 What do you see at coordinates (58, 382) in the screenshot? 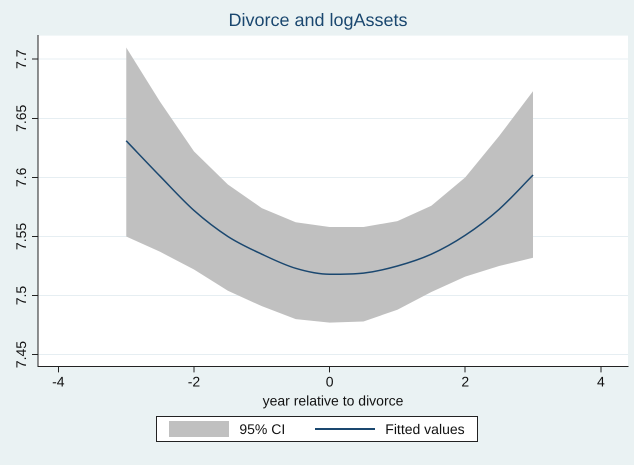
I see `x-tick-label: -4` at bounding box center [58, 382].